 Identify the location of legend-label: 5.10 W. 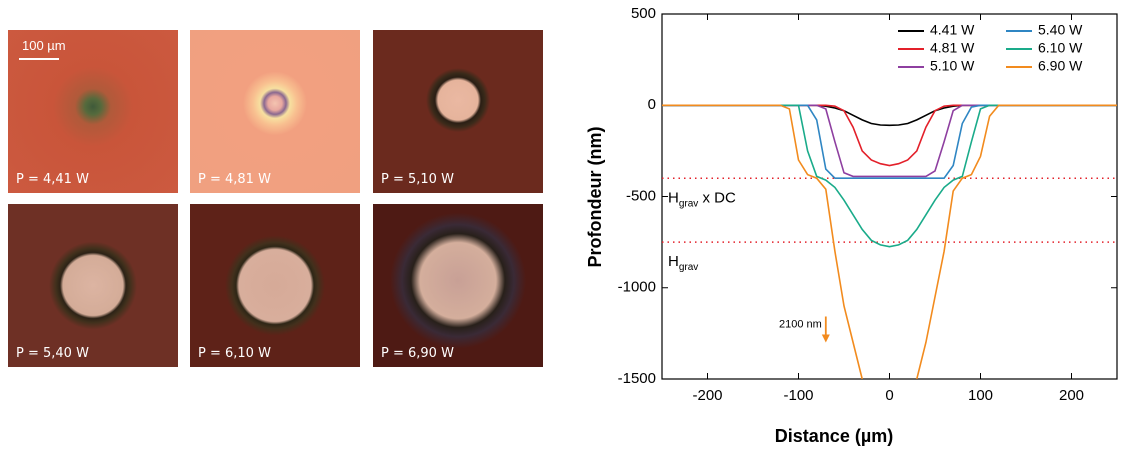
(952, 66).